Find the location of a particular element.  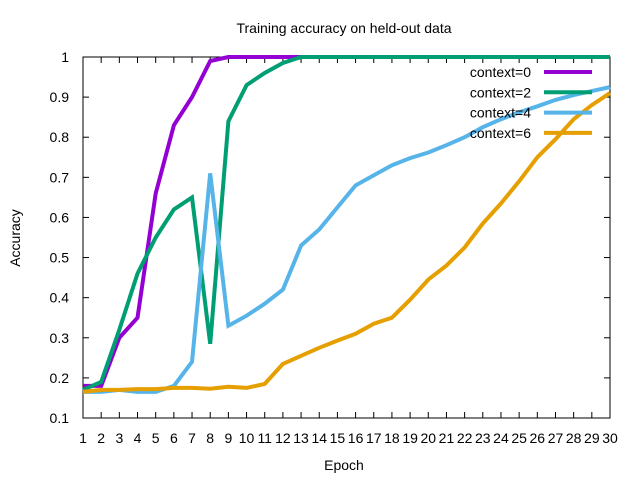

x-tick-label: 1 is located at coordinates (83, 438).